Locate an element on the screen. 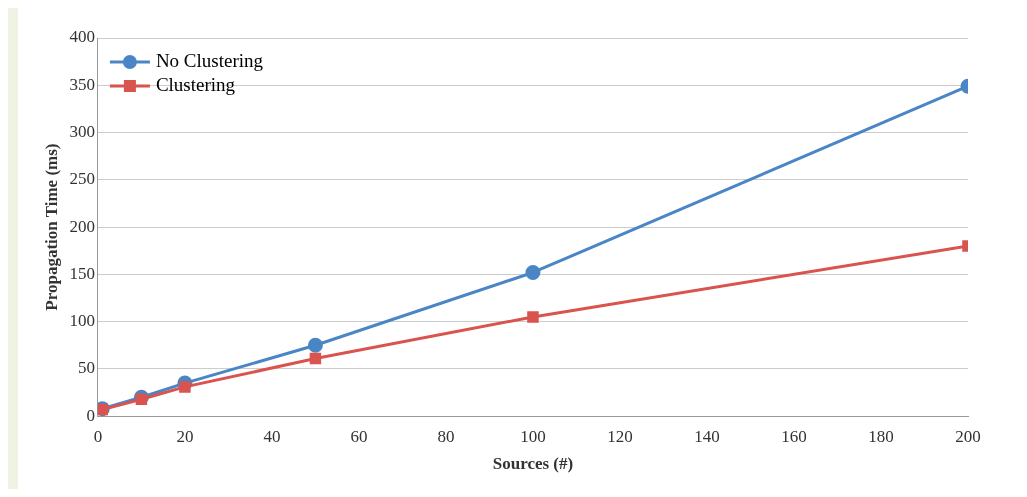 The width and height of the screenshot is (1027, 497). y-tick-label: 250 is located at coordinates (82, 179).